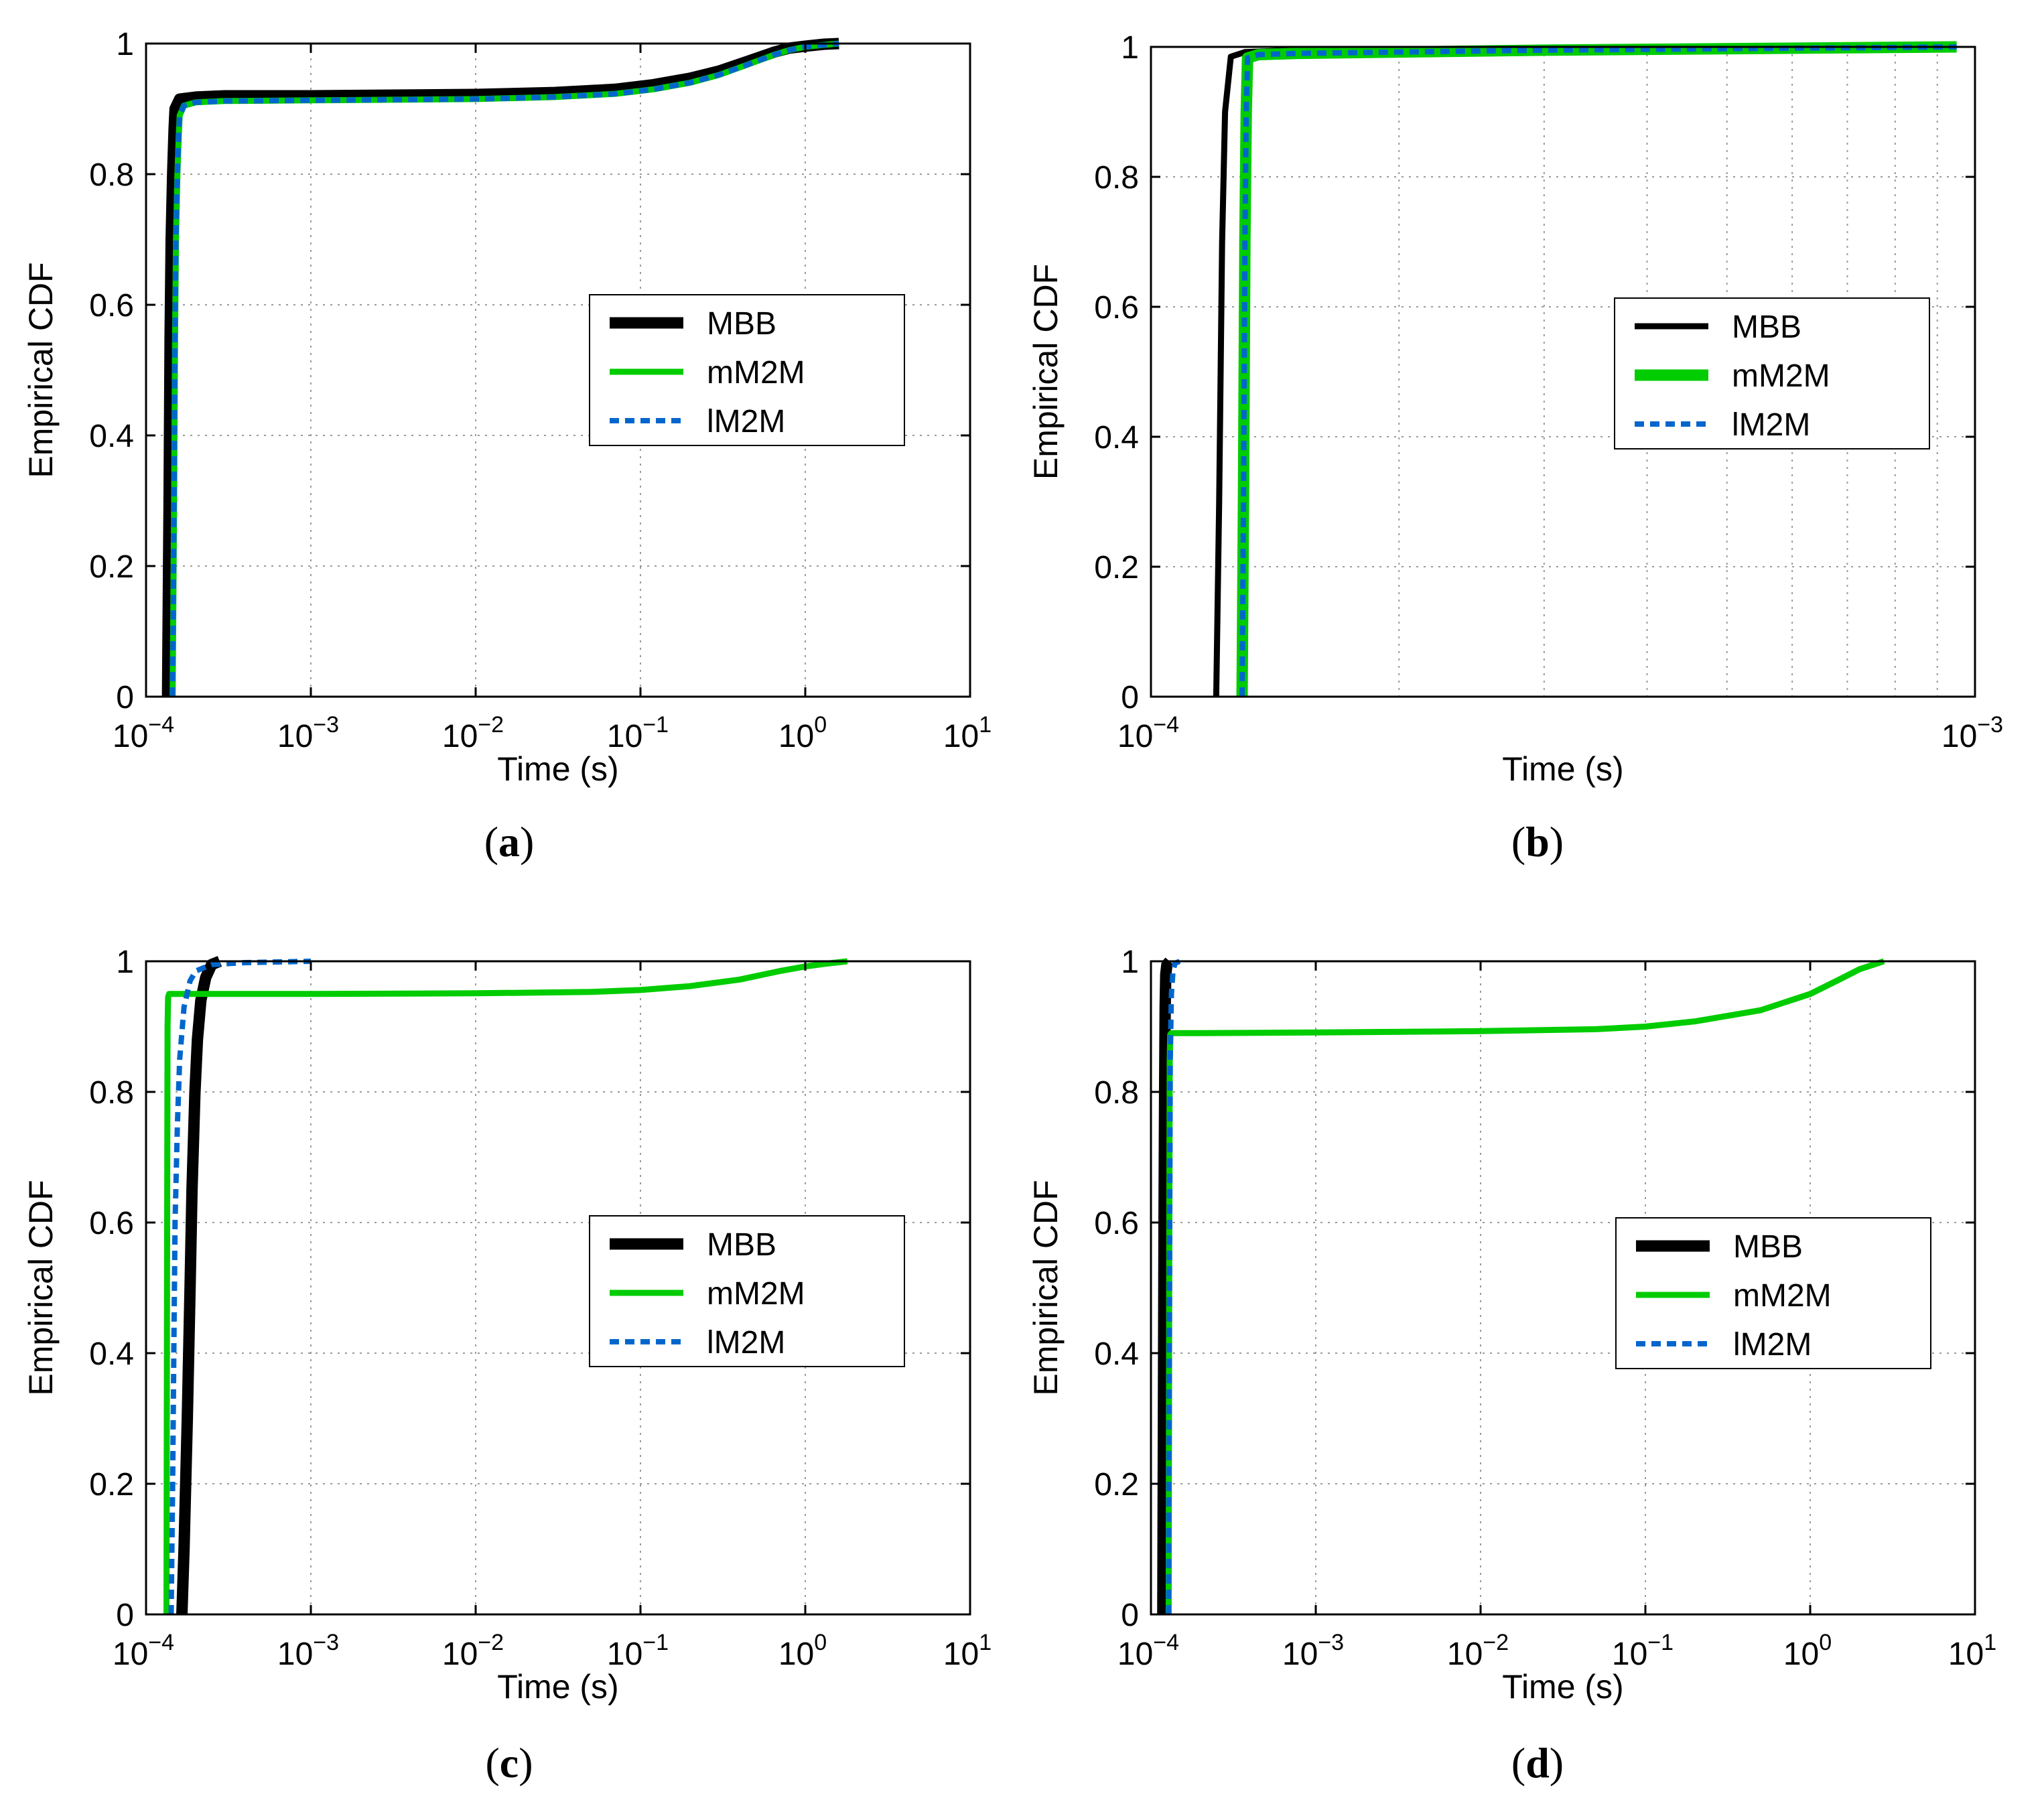 The height and width of the screenshot is (1808, 2044). I want to click on axes-frame, so click(1563, 372).